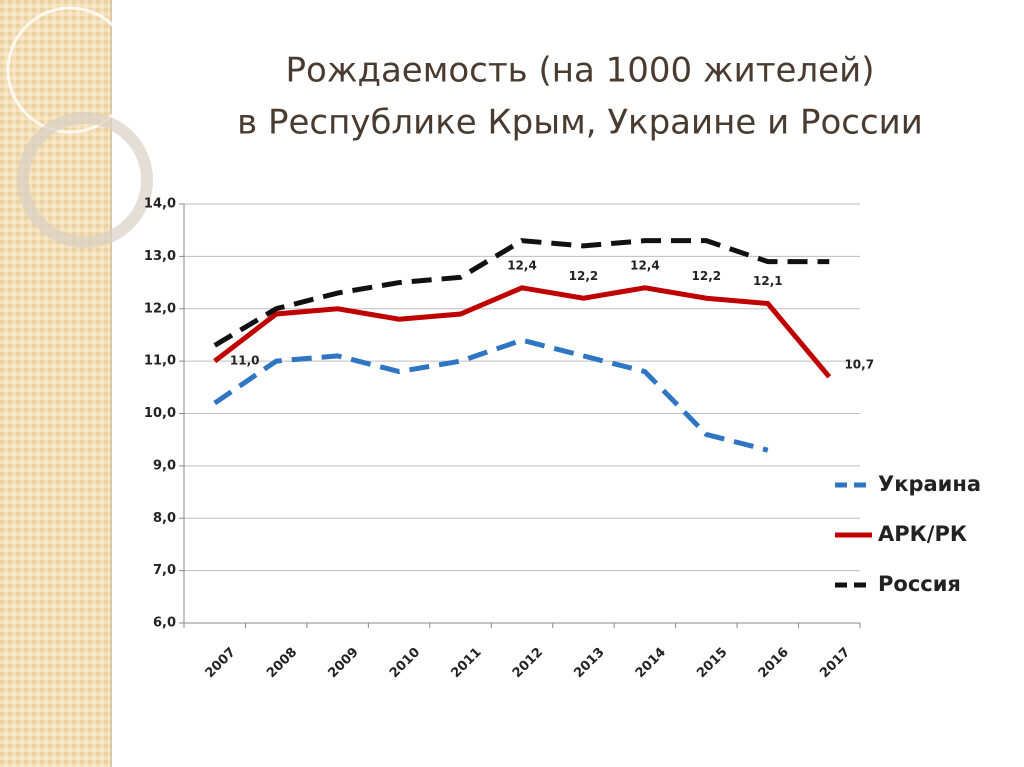 This screenshot has height=767, width=1024. Describe the element at coordinates (859, 364) in the screenshot. I see `data-label: 10,7` at that location.